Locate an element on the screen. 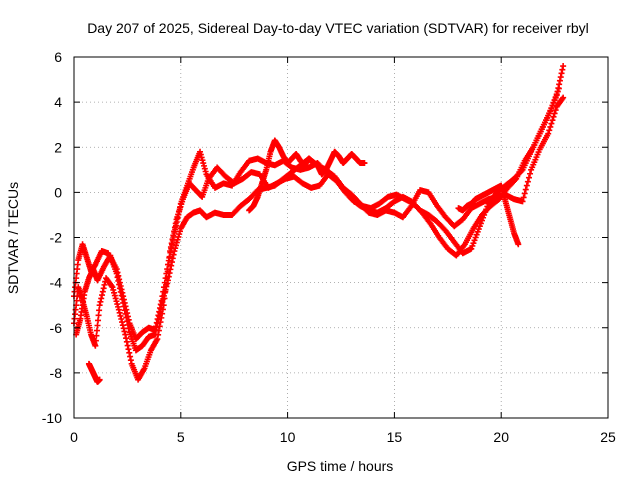 This screenshot has width=640, height=480. x-tick-label: 15 is located at coordinates (395, 437).